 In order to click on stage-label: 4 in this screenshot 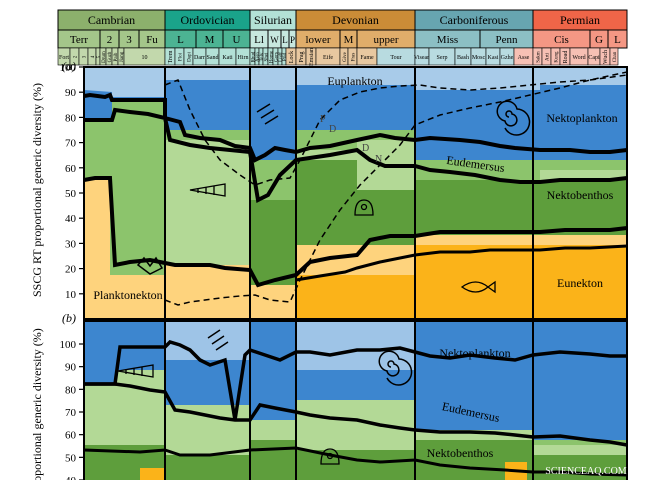, I will do `click(93, 56)`.